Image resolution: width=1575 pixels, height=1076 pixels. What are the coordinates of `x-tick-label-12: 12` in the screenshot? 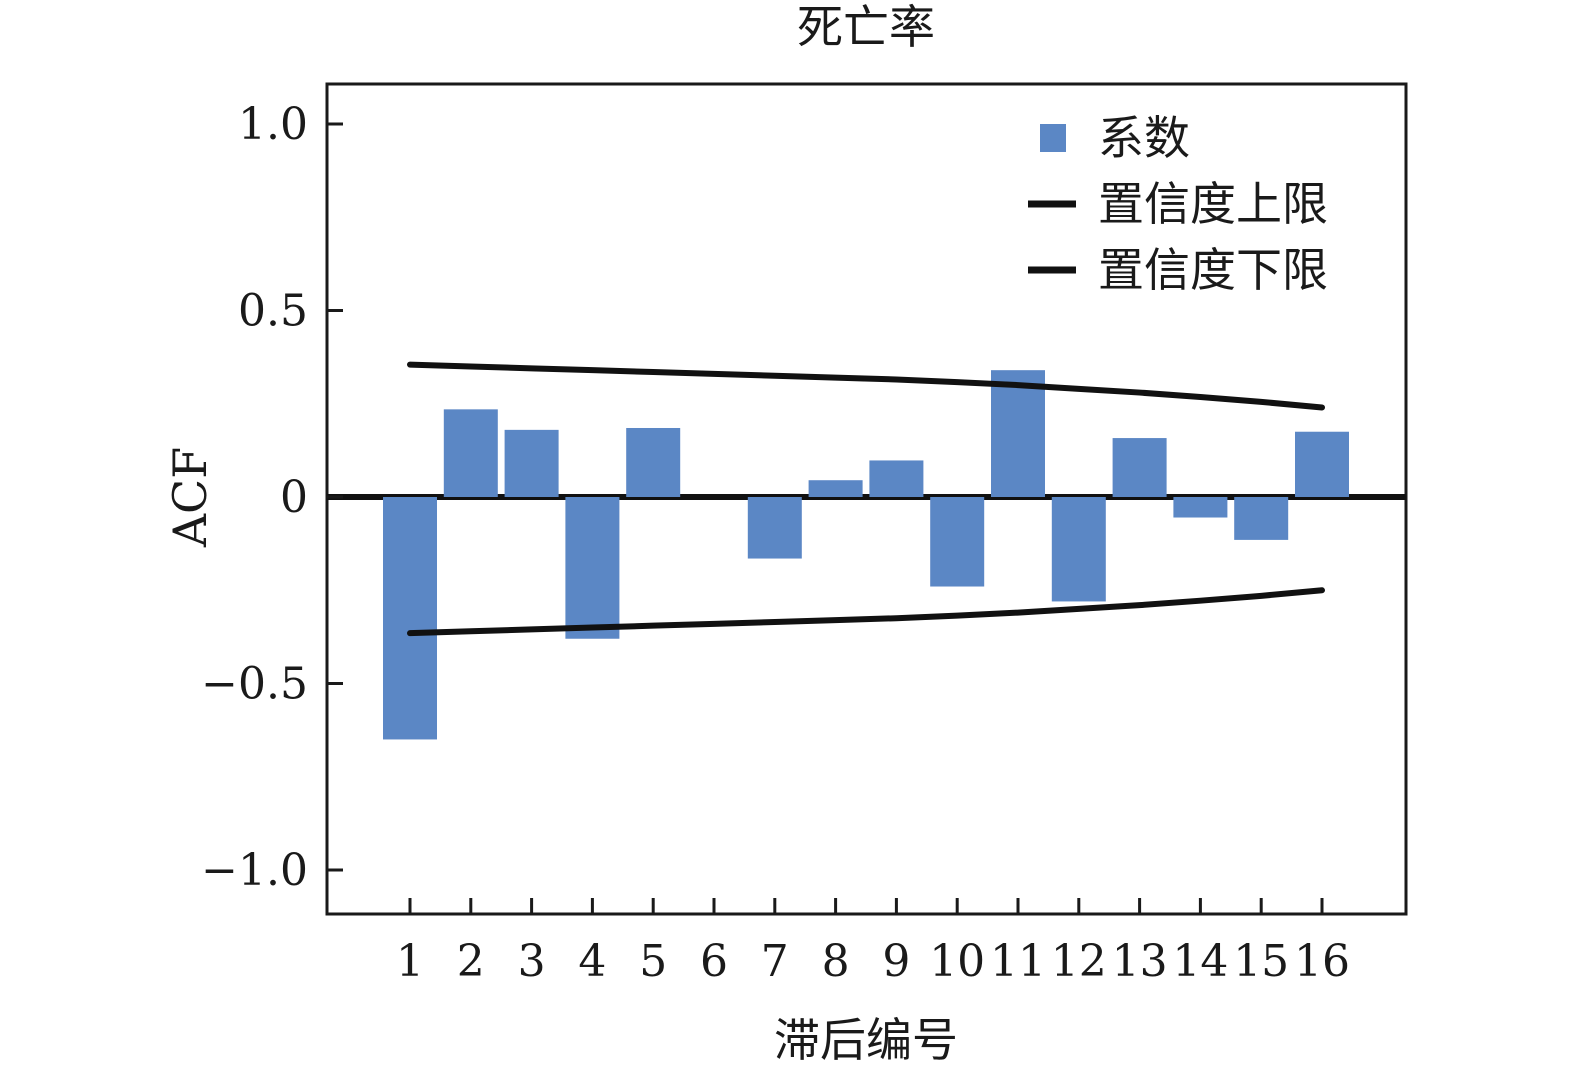 It's located at (1079, 961).